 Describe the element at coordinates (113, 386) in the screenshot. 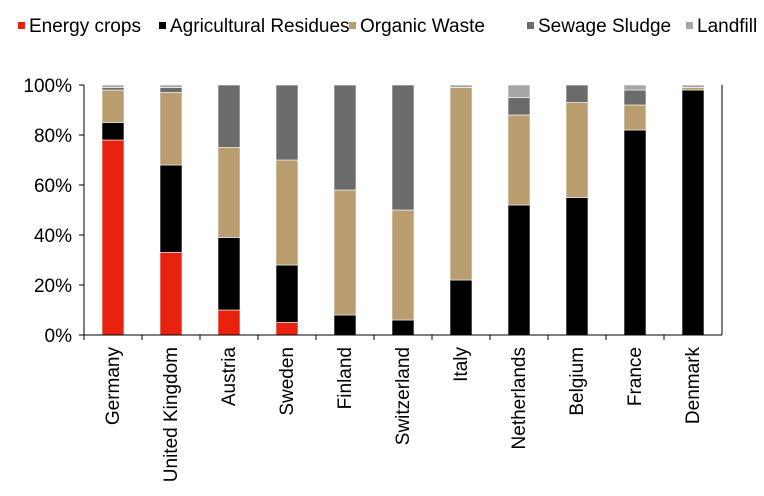

I see `x-tick-label: Germany` at that location.